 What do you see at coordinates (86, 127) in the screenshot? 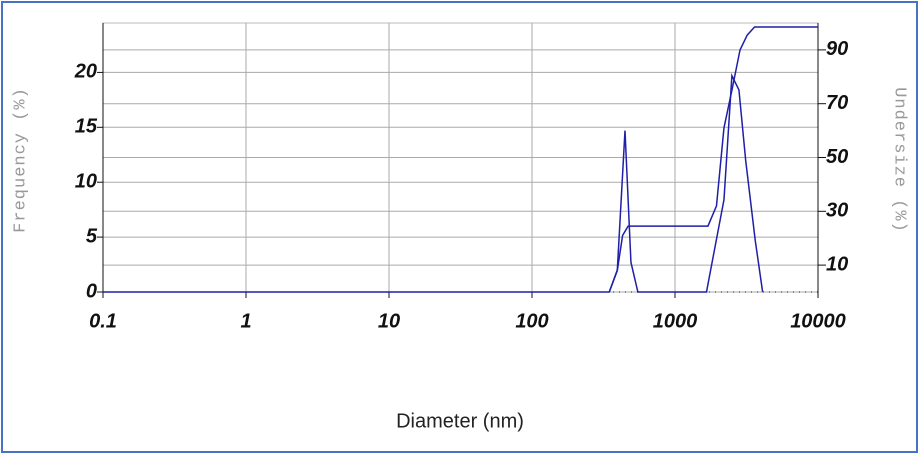
I see `y-tick-label: 15` at bounding box center [86, 127].